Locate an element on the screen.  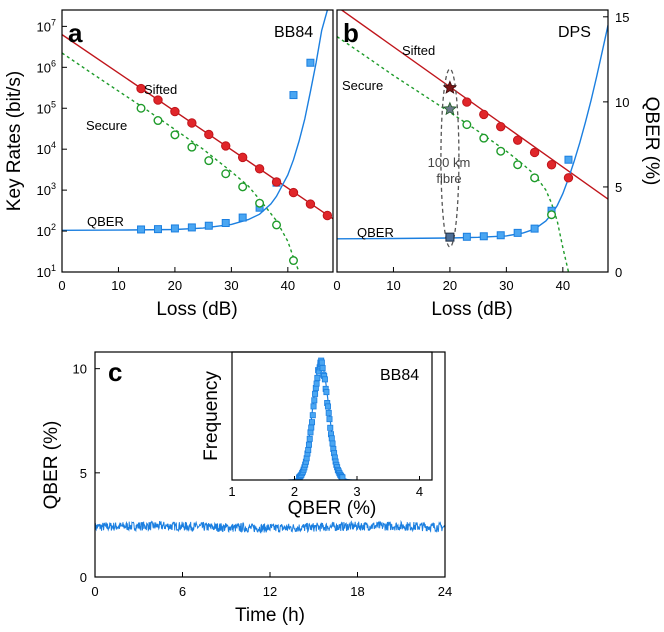
a-y-tick-label: 10⁴ is located at coordinates (46, 148).